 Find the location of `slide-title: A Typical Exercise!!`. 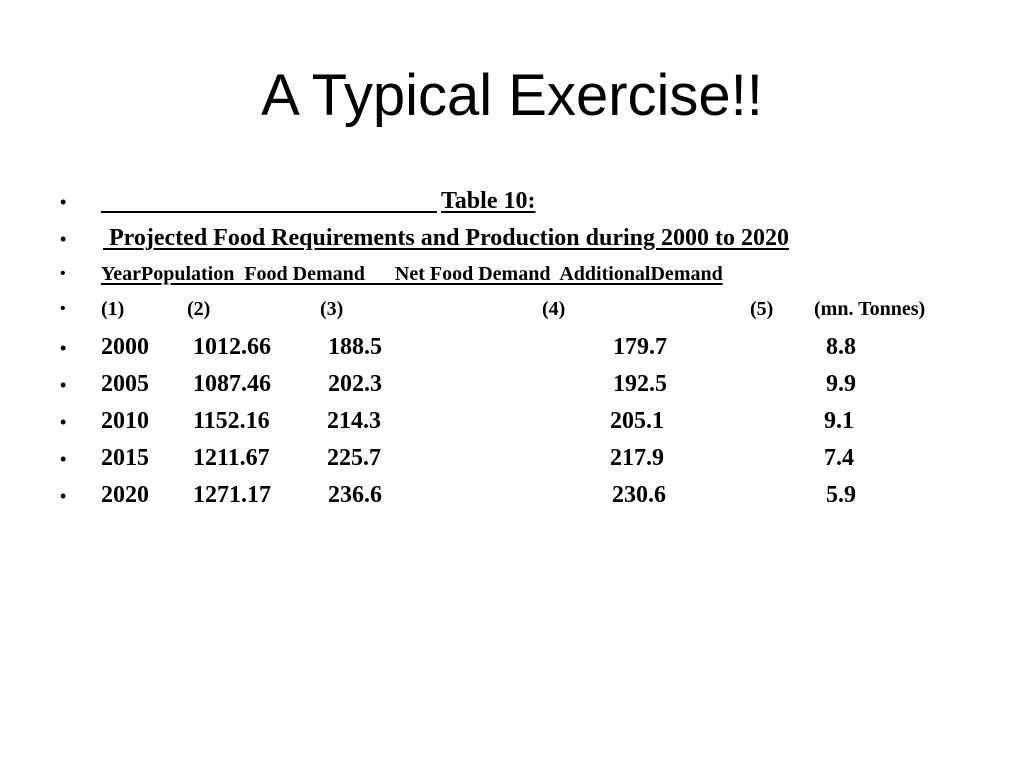

slide-title: A Typical Exercise!! is located at coordinates (512, 95).